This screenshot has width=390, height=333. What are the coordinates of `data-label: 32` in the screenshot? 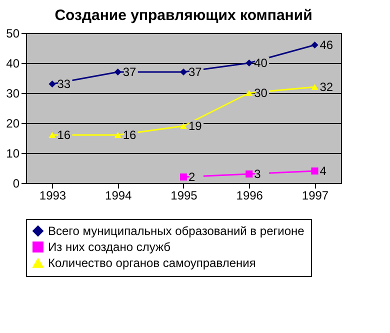 It's located at (327, 87).